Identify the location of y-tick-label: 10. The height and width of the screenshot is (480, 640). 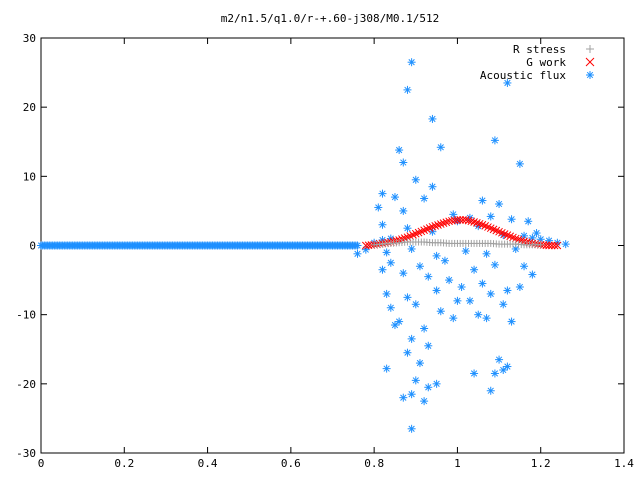
(29, 176).